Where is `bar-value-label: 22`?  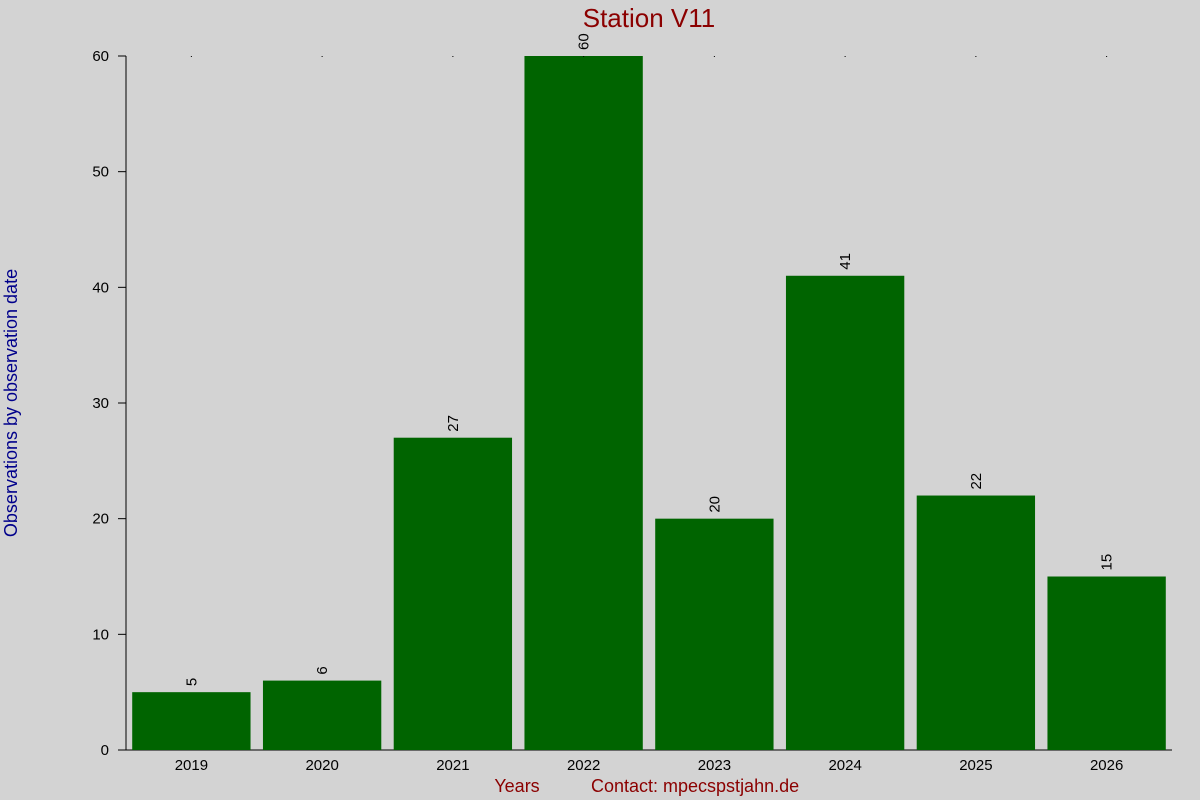
bar-value-label: 22 is located at coordinates (976, 481).